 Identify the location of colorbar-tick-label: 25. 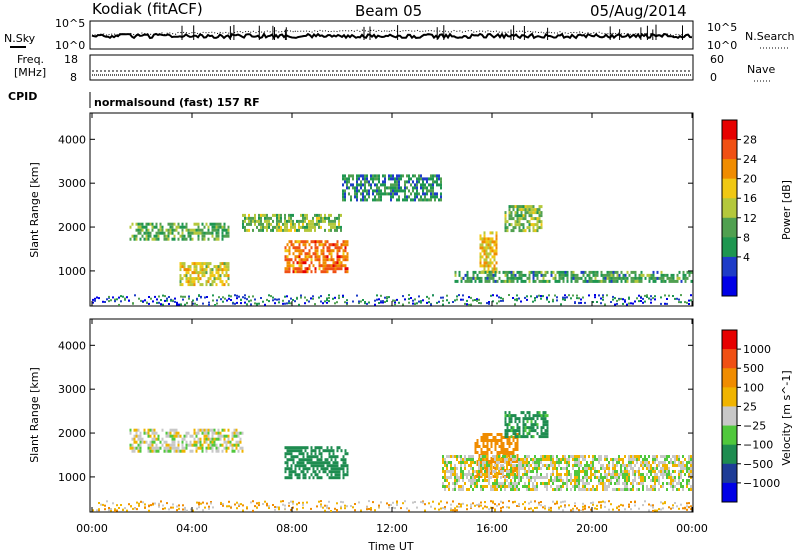
(750, 406).